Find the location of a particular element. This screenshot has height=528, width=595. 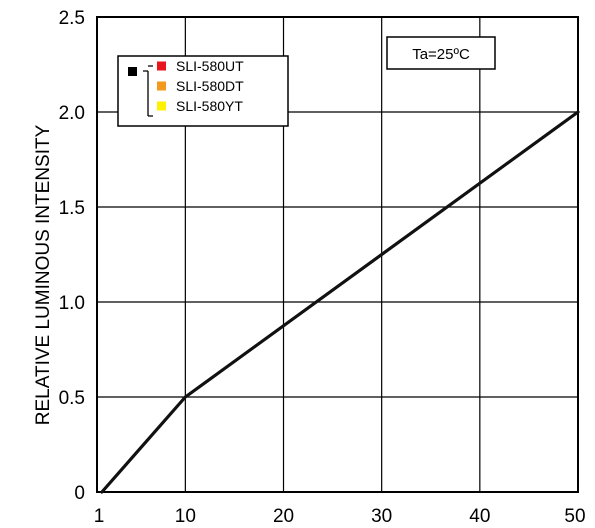

annotation-box is located at coordinates (441, 53).